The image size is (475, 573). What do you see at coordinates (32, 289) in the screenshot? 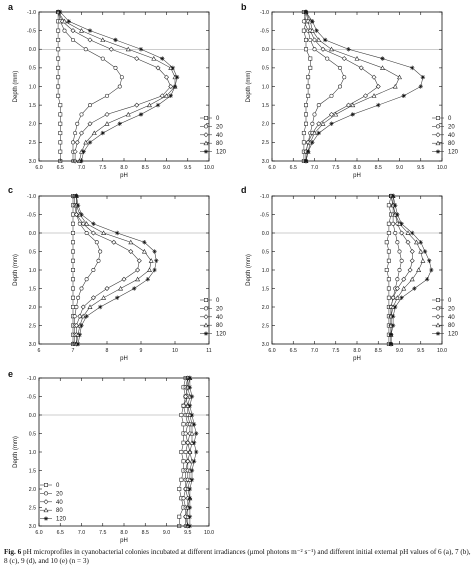
I see `y-tick-label: 1.5` at bounding box center [32, 289].